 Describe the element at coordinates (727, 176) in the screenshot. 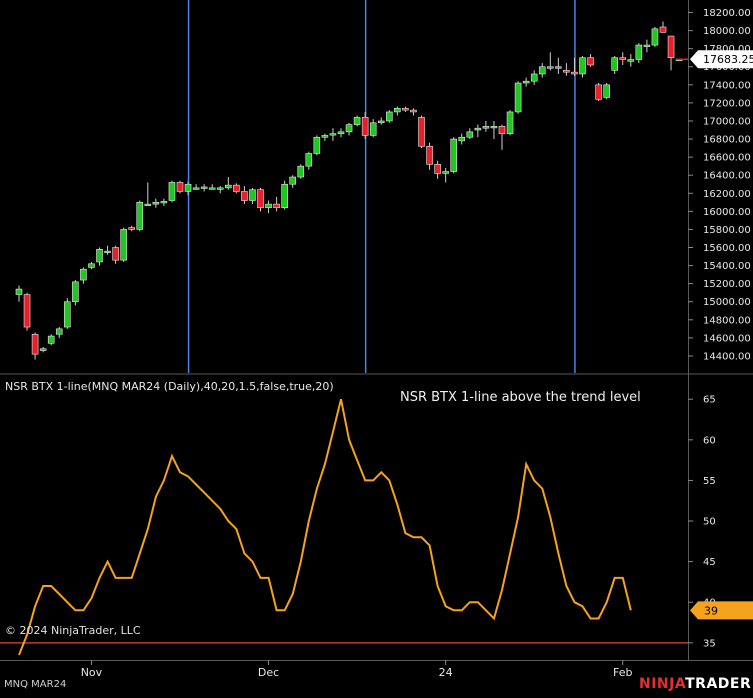

I see `price-tick-label: 16400.00` at that location.